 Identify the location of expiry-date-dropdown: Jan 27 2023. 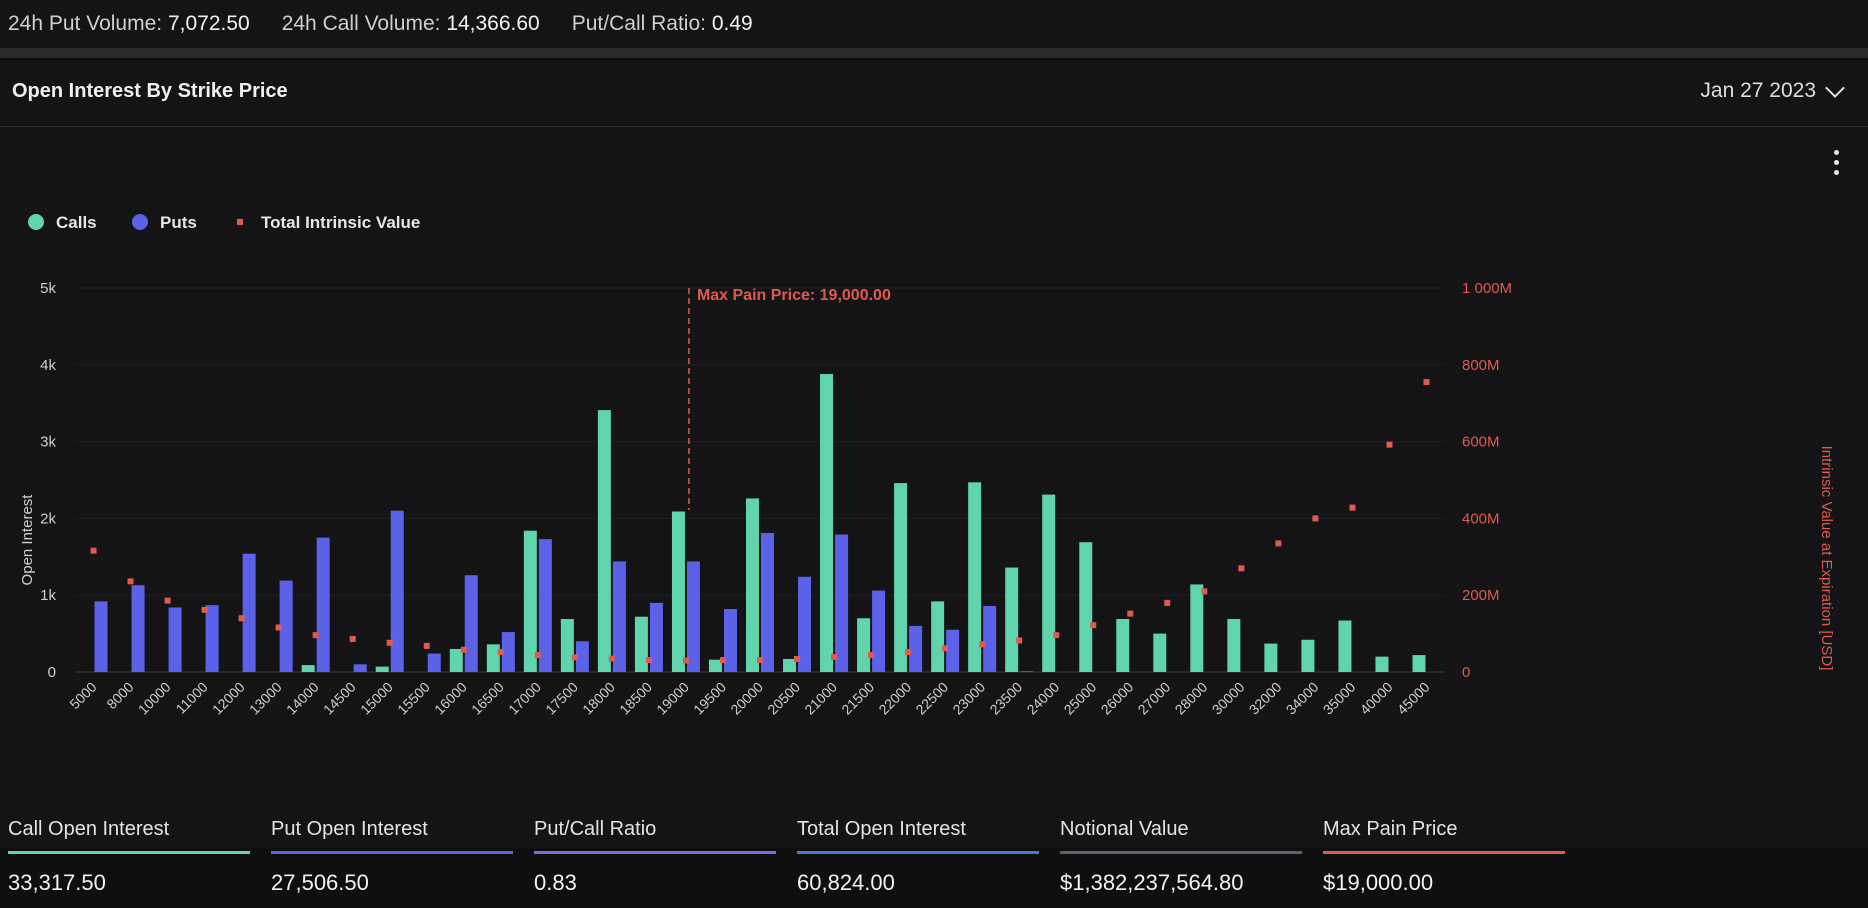
(1772, 90).